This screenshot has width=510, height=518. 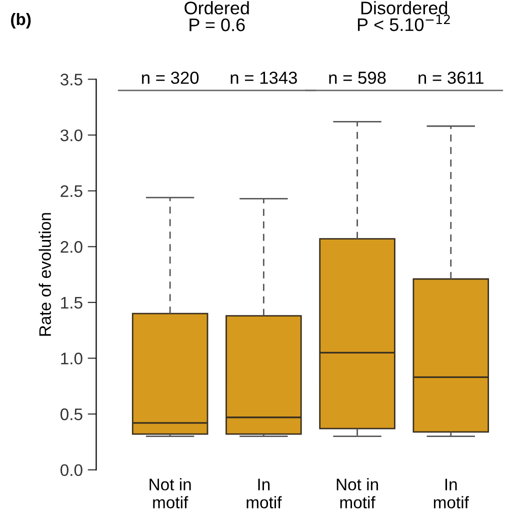 I want to click on annotation: n = 598, so click(x=357, y=78).